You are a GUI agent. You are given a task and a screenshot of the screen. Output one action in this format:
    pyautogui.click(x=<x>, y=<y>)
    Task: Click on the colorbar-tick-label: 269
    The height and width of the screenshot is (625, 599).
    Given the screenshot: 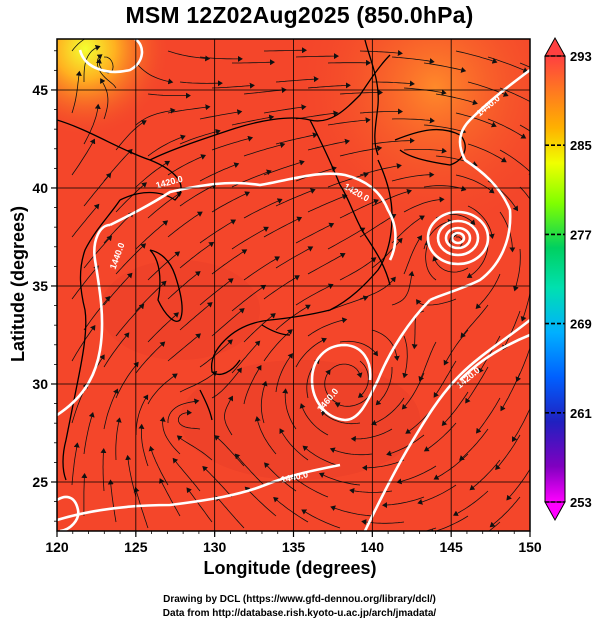 What is the action you would take?
    pyautogui.click(x=581, y=324)
    